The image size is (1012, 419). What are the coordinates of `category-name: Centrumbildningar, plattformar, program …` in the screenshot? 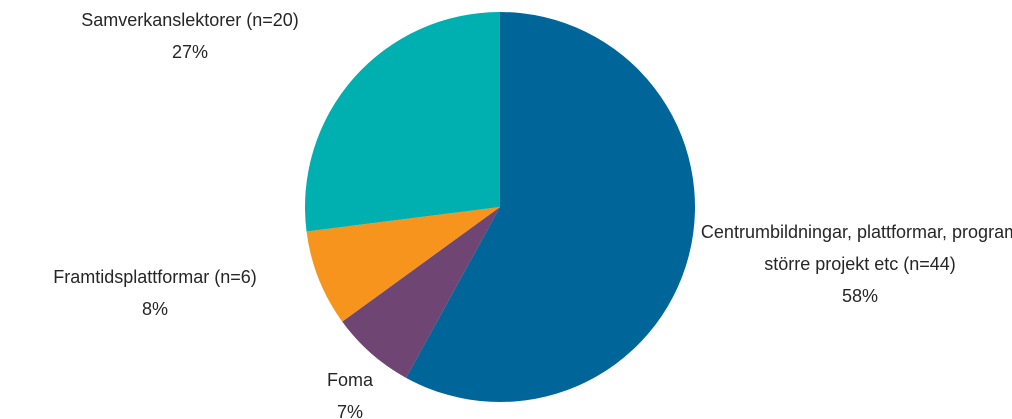 It's located at (856, 248).